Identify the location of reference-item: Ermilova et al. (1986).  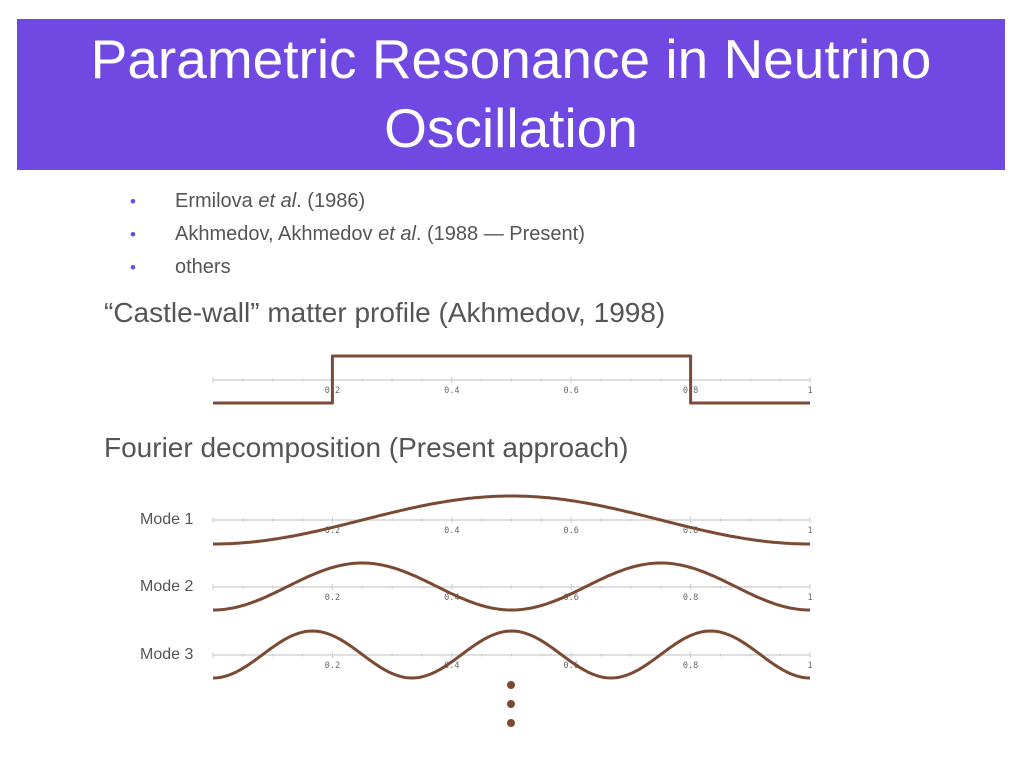
(357, 201).